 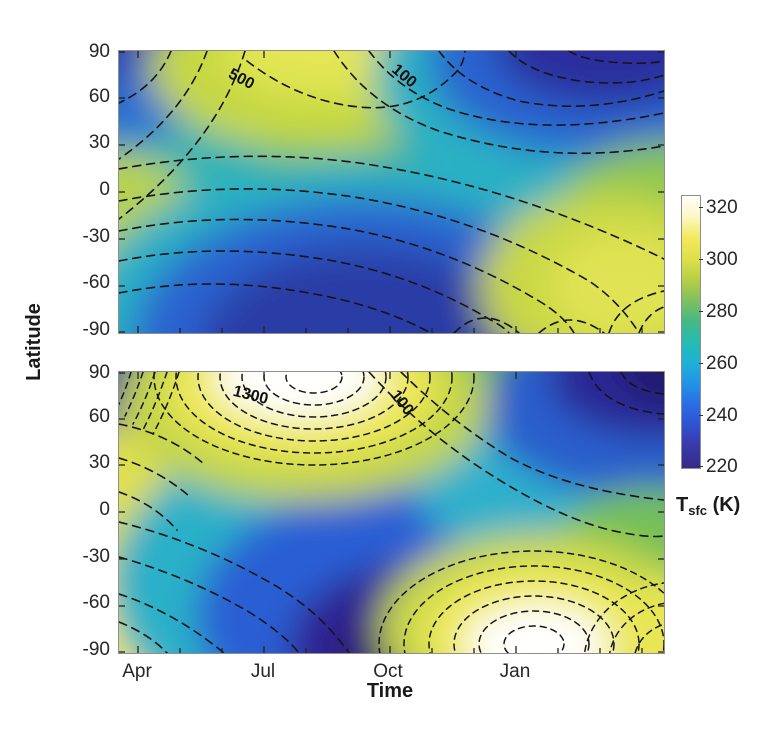 What do you see at coordinates (137, 671) in the screenshot?
I see `xtick-apr: Apr` at bounding box center [137, 671].